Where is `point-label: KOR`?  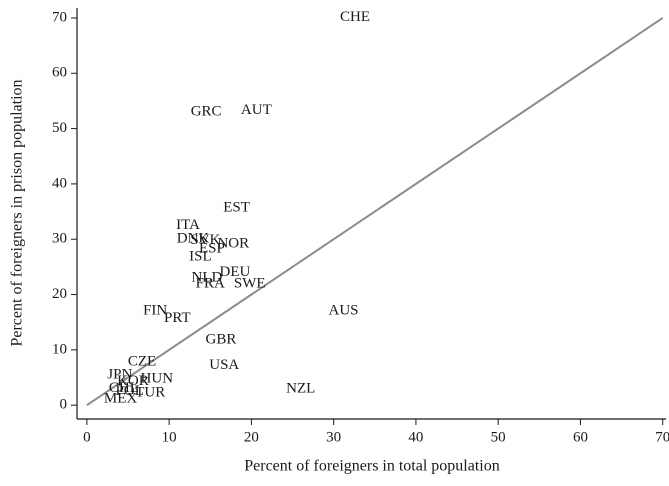 point-label: KOR is located at coordinates (133, 381).